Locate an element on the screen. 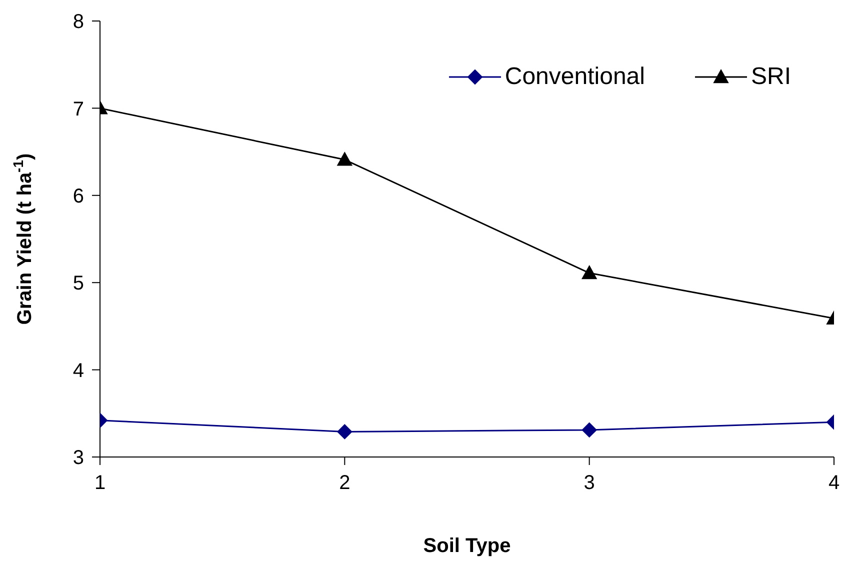 The image size is (846, 570). x-tick-label: 1 is located at coordinates (100, 483).